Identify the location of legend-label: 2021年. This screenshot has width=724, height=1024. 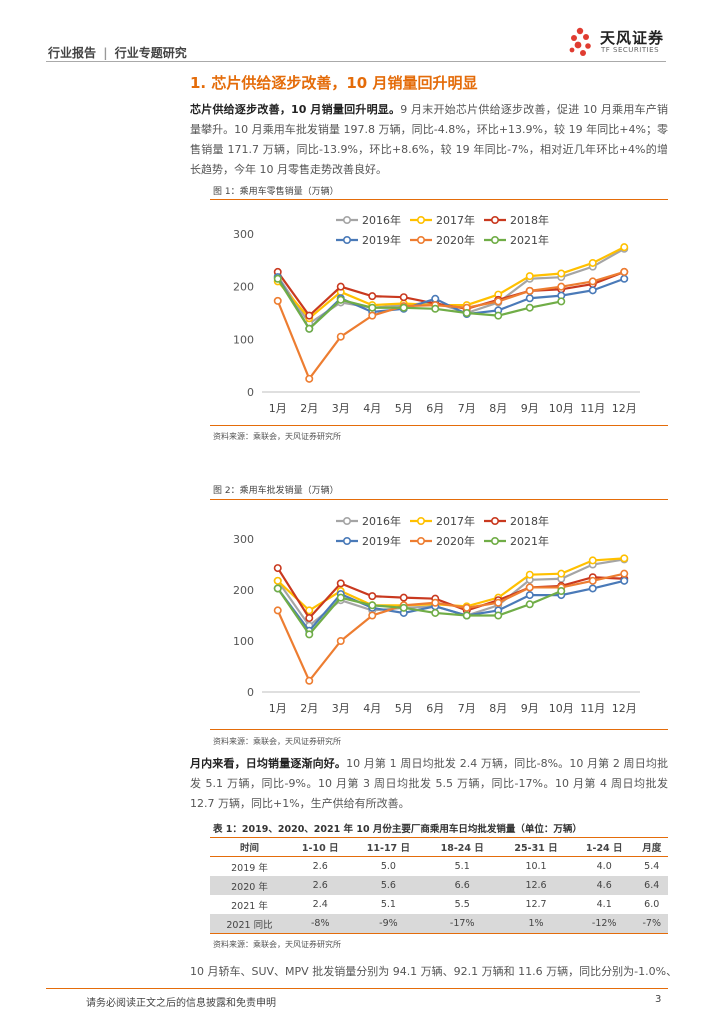
(529, 240).